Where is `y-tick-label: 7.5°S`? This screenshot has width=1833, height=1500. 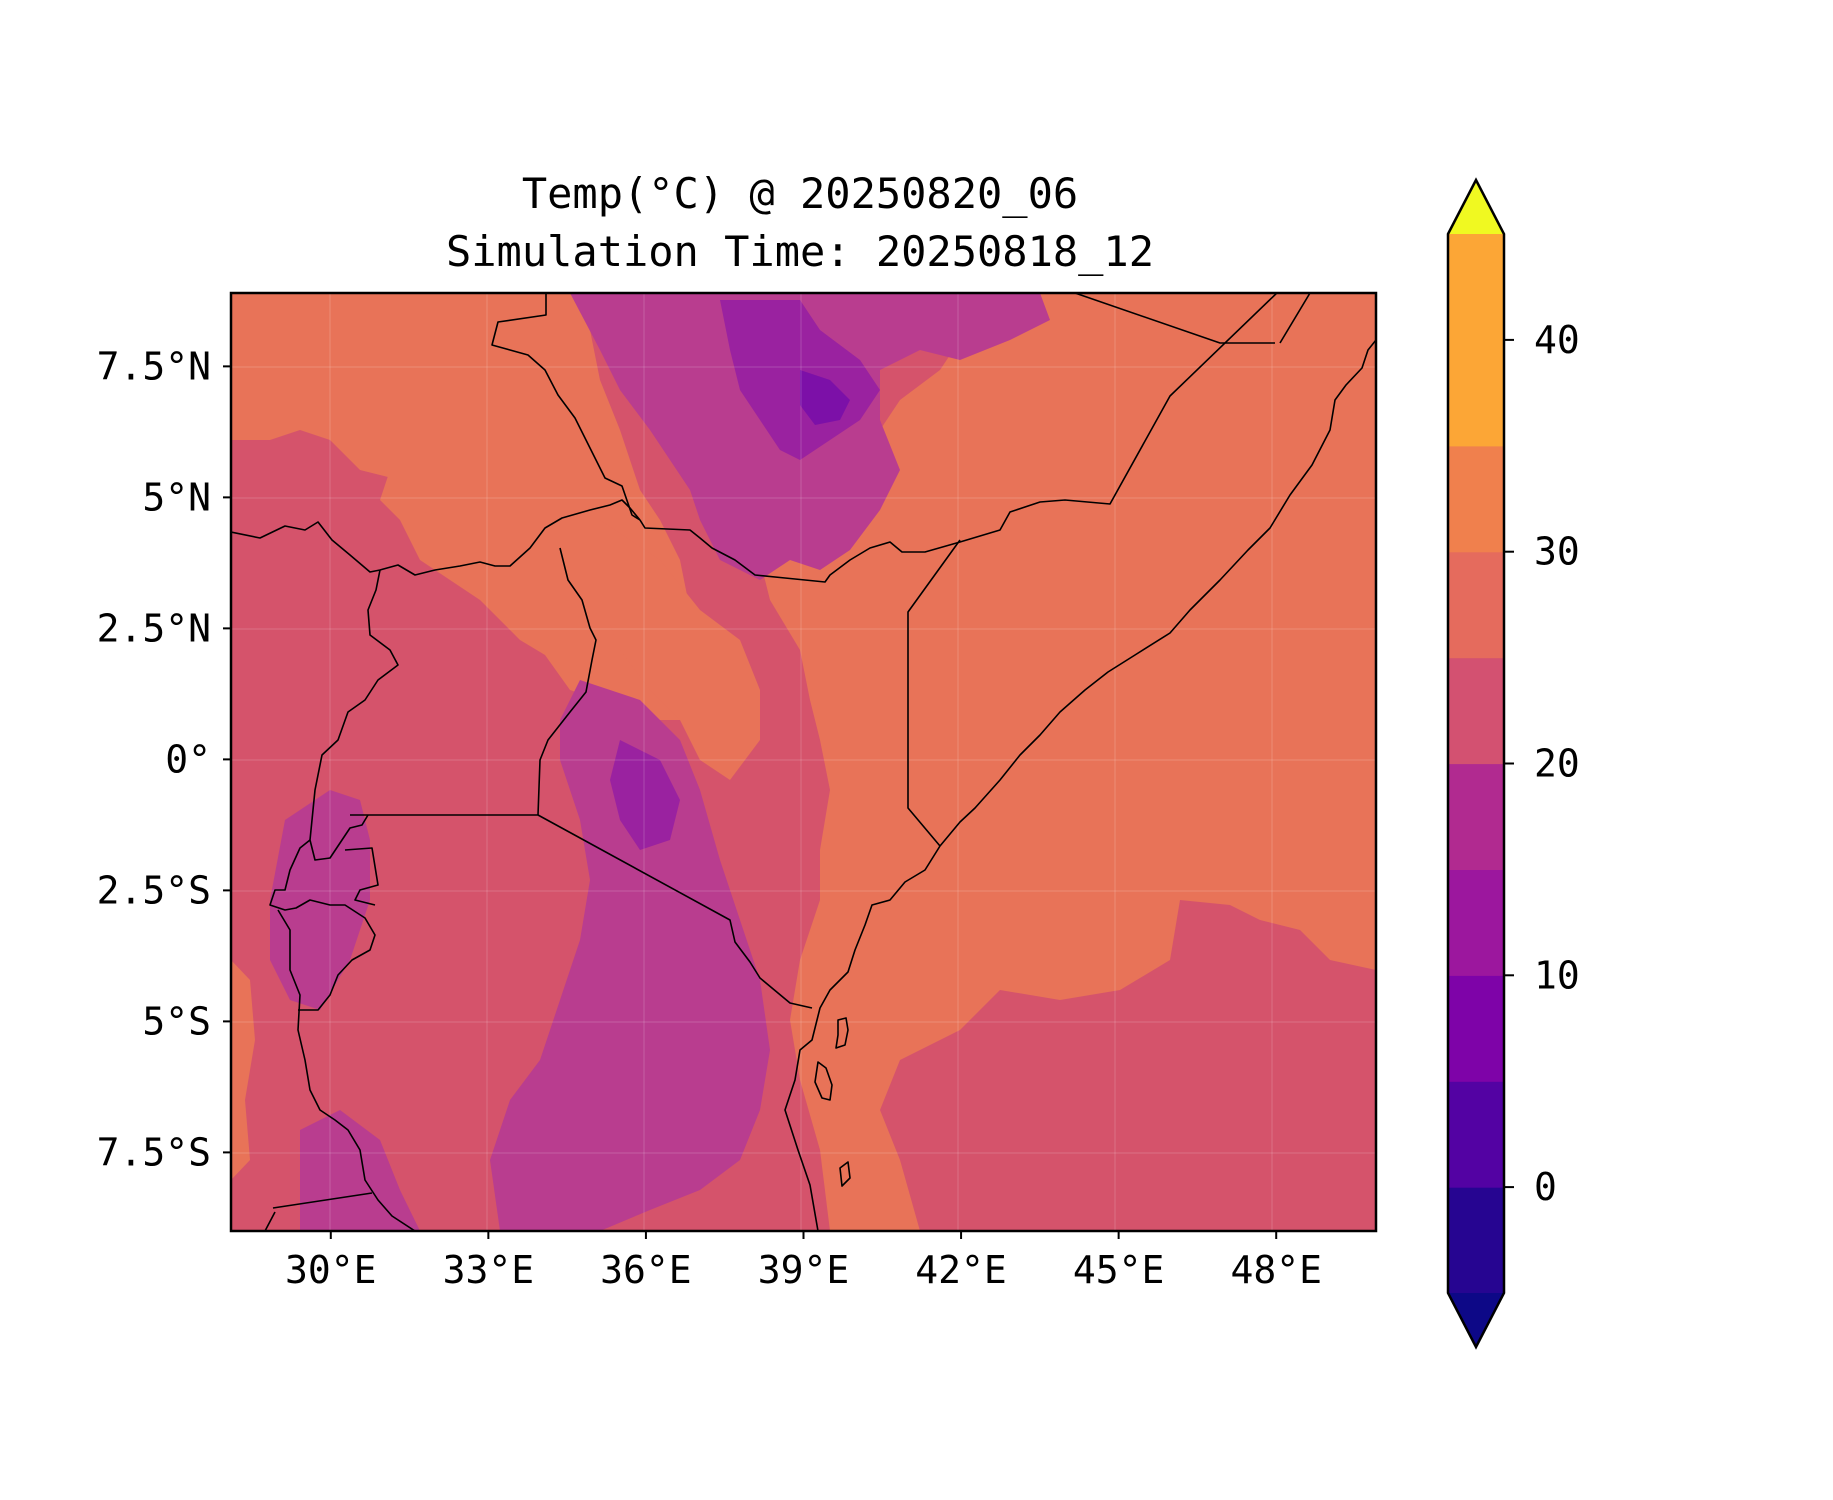 y-tick-label: 7.5°S is located at coordinates (154, 1152).